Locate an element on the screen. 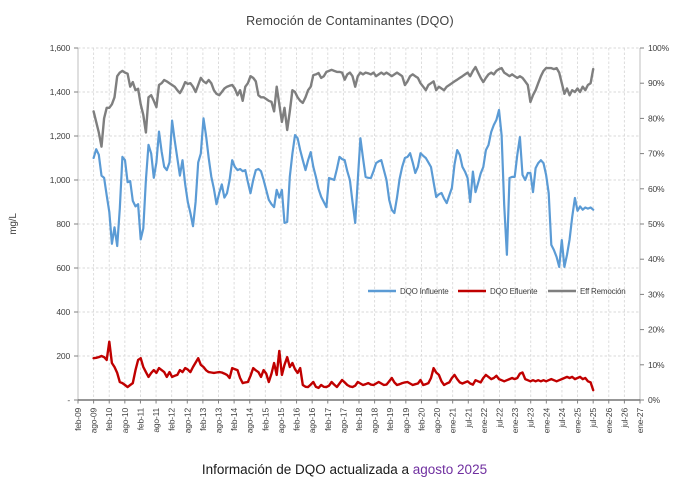 This screenshot has width=689, height=498. svg-text: 1,600 is located at coordinates (60, 48).